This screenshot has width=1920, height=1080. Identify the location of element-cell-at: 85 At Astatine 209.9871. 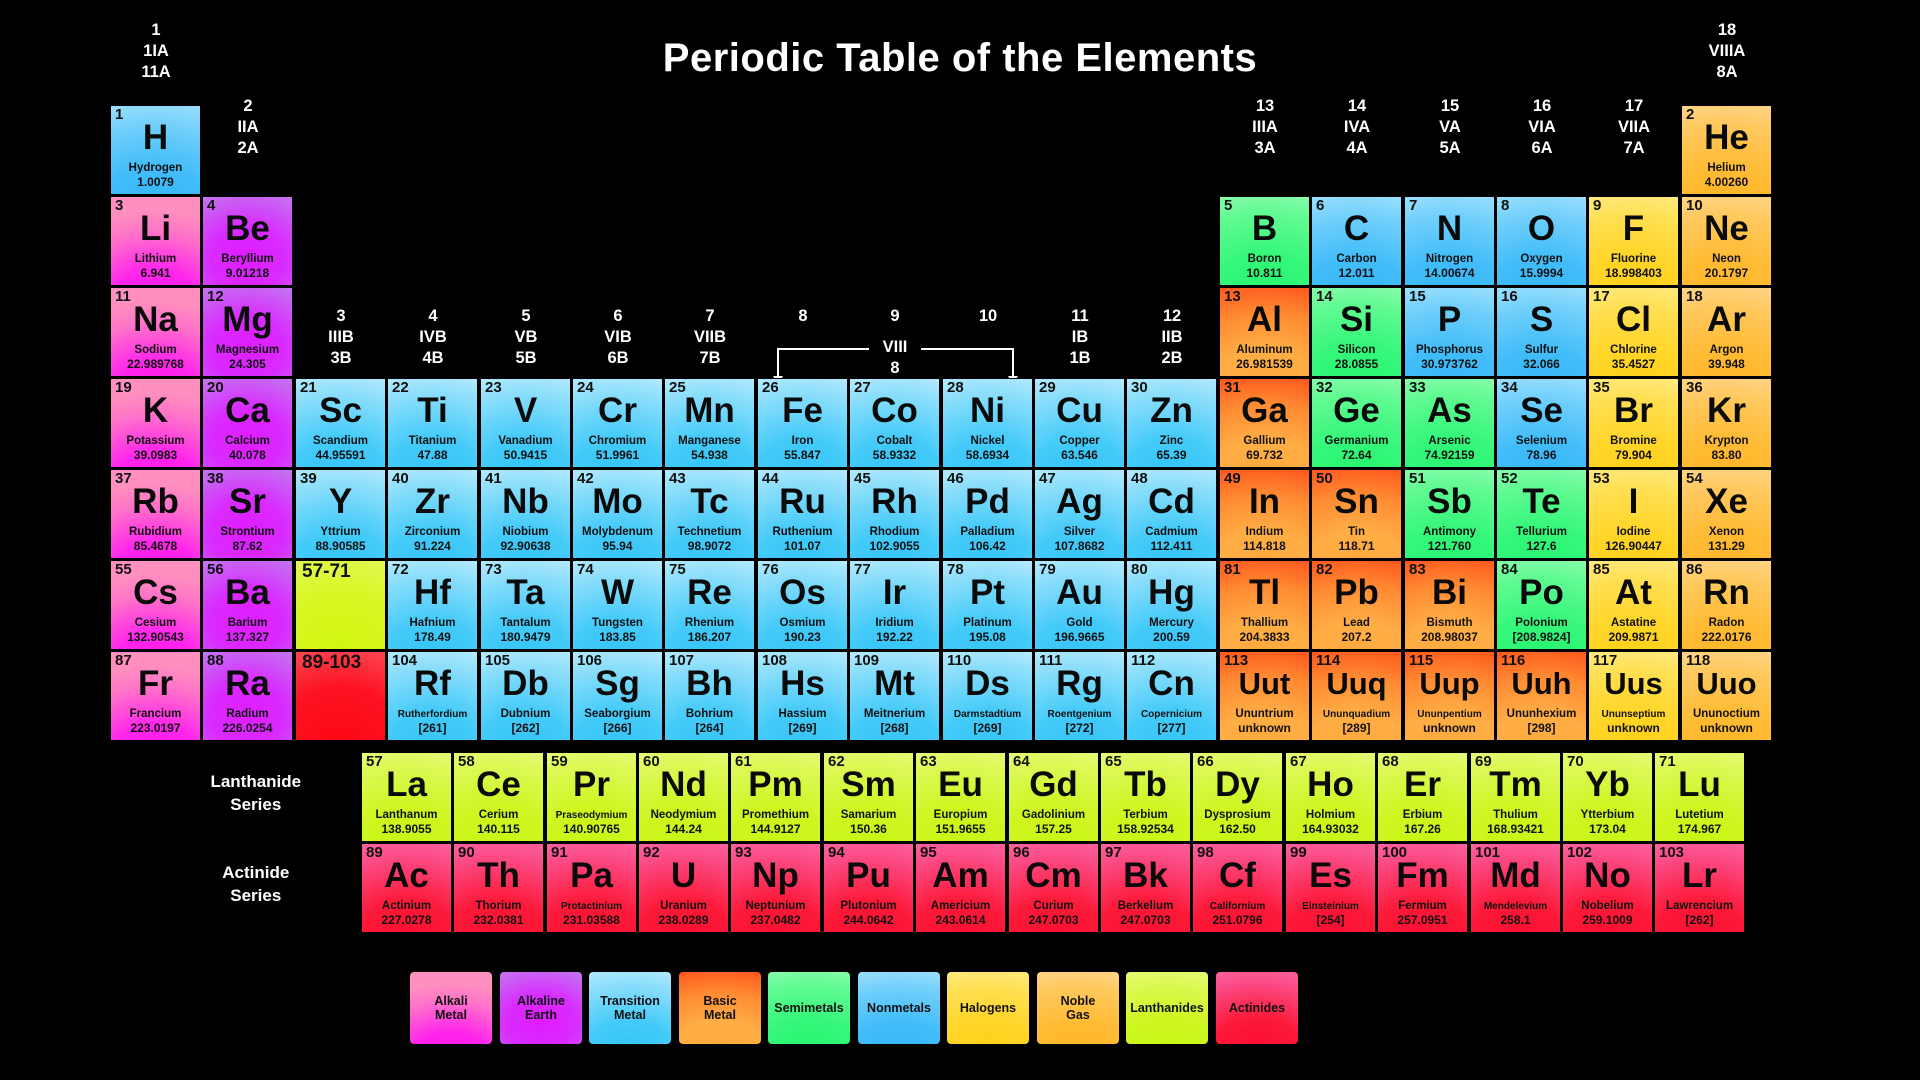
(1633, 605).